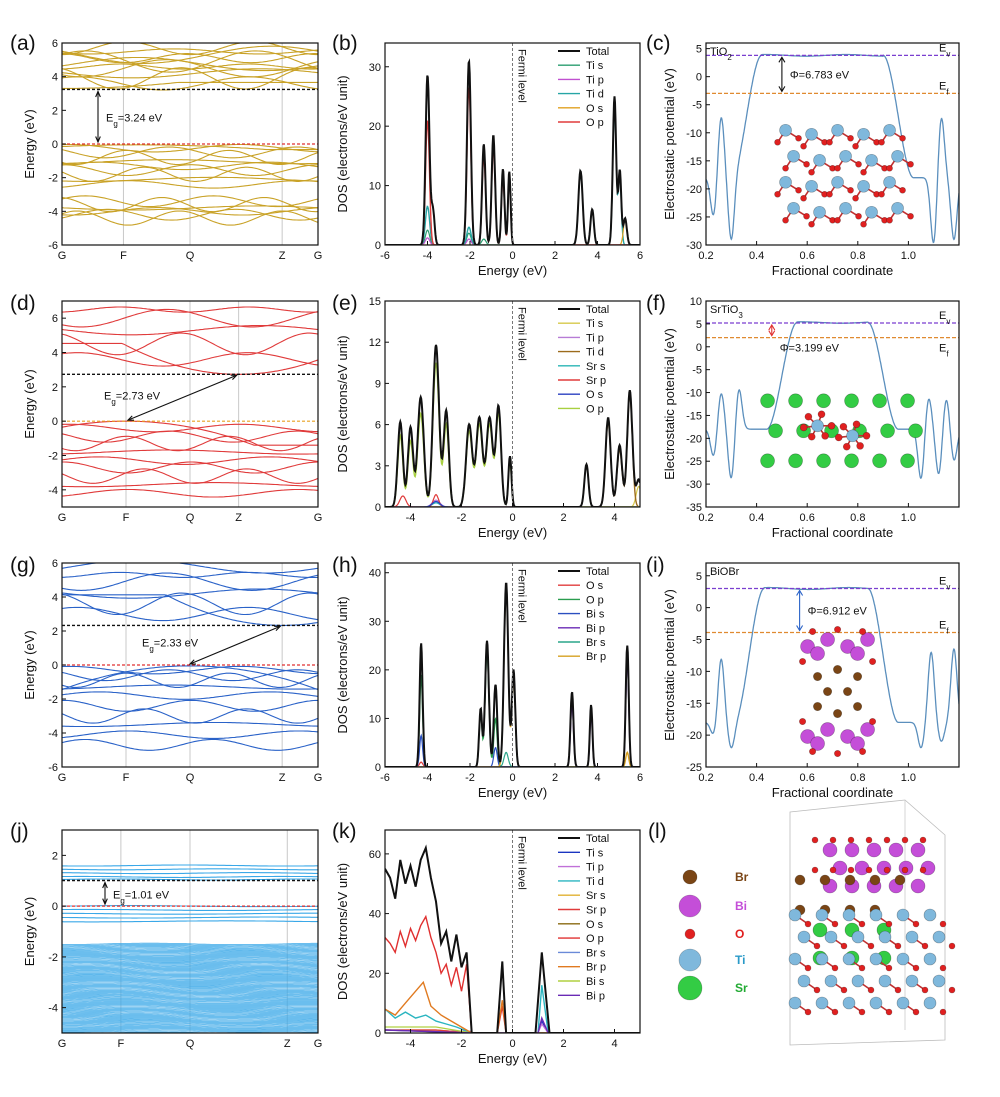  Describe the element at coordinates (944, 584) in the screenshot. I see `vacuum-level-label: Ev` at that location.